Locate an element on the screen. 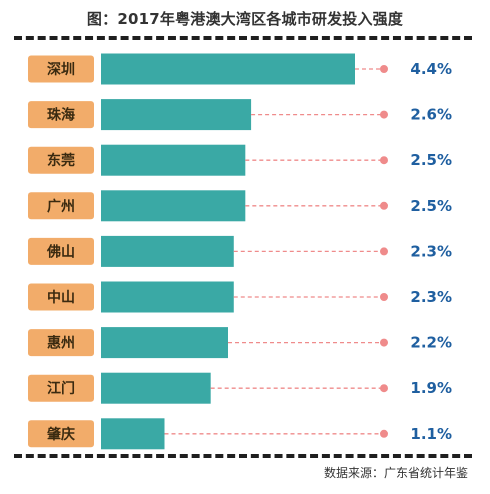 The height and width of the screenshot is (494, 490). category-label: 东莞 is located at coordinates (61, 160).